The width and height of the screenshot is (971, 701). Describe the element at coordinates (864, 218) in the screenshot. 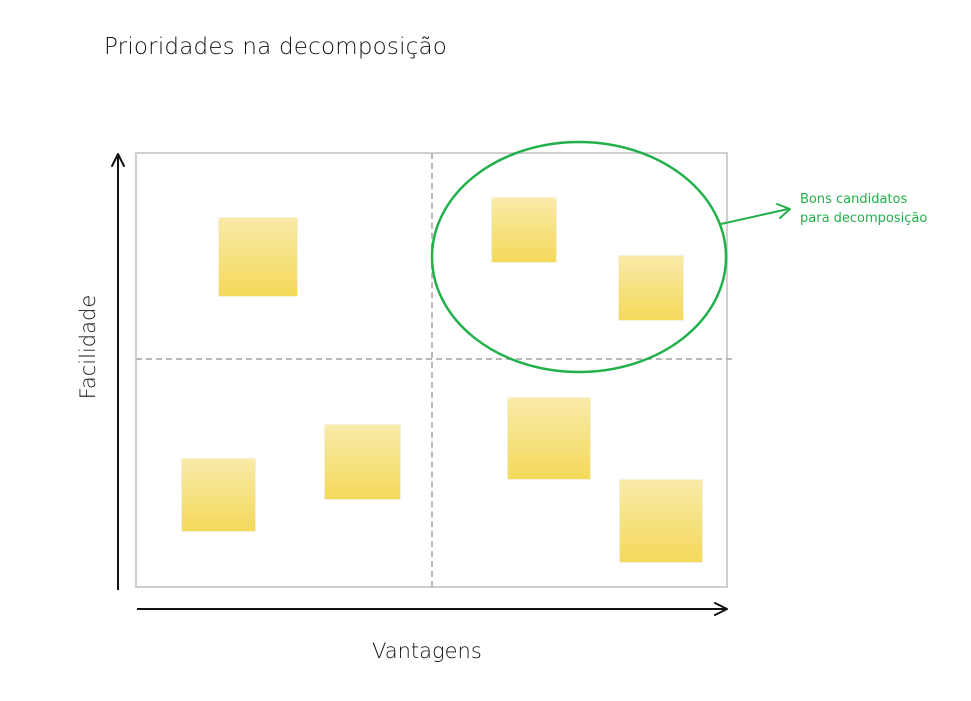

I see `annotation-line-2: para decomposição` at that location.